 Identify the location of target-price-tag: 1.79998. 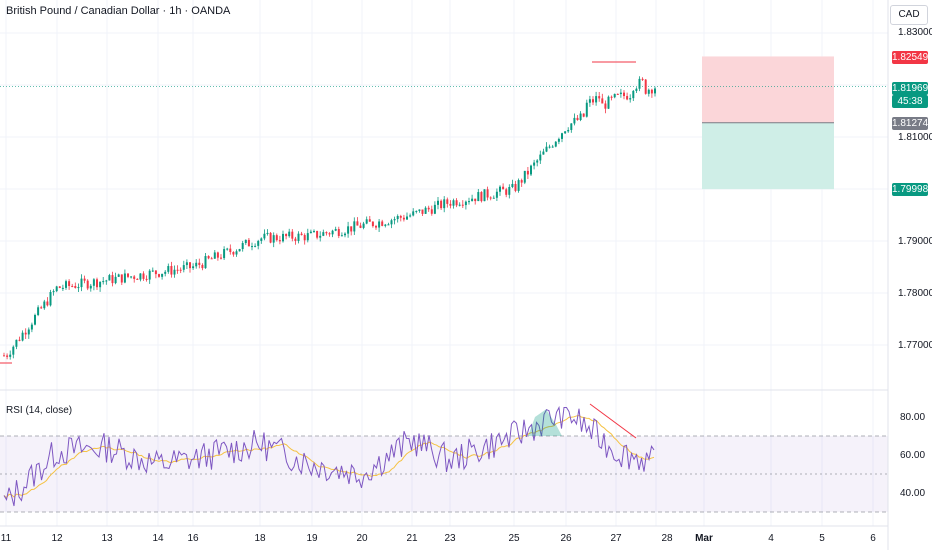
(910, 189).